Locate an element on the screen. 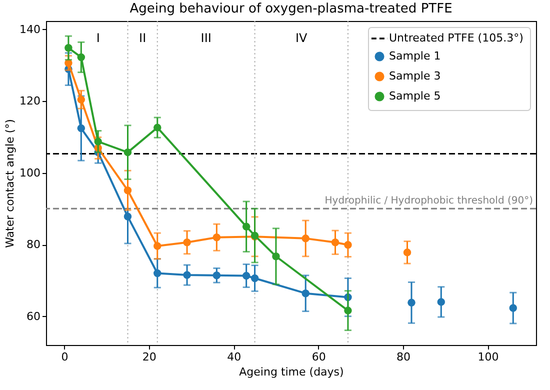  legend-label: Untreated PTFE (105.3°) is located at coordinates (456, 38).